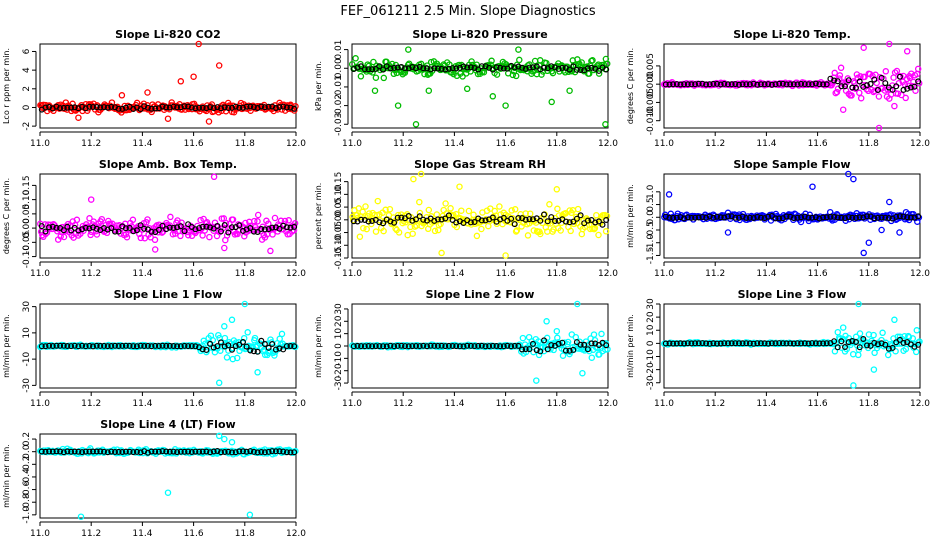 This screenshot has height=540, width=936. I want to click on y-tick-label: -1.0, so click(651, 243).